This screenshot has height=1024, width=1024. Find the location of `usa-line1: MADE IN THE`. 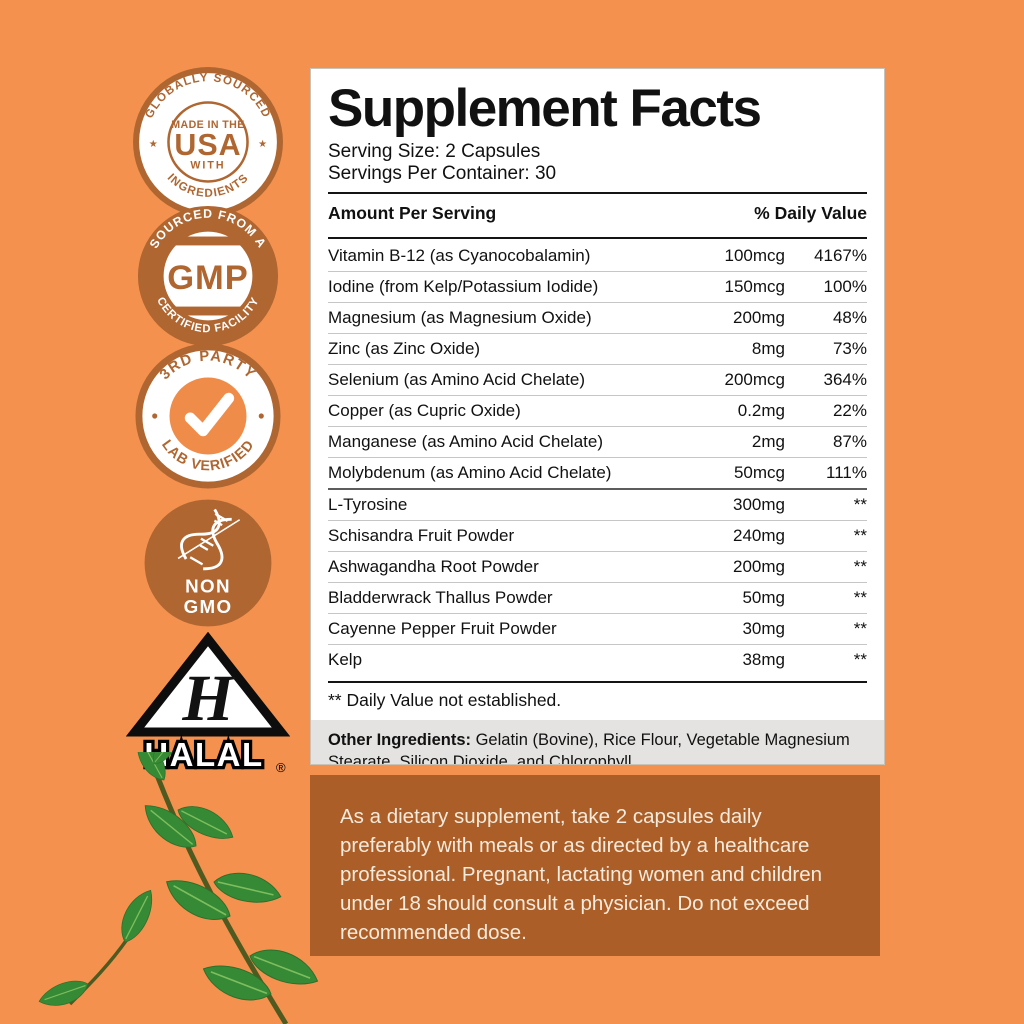

usa-line1: MADE IN THE is located at coordinates (208, 125).